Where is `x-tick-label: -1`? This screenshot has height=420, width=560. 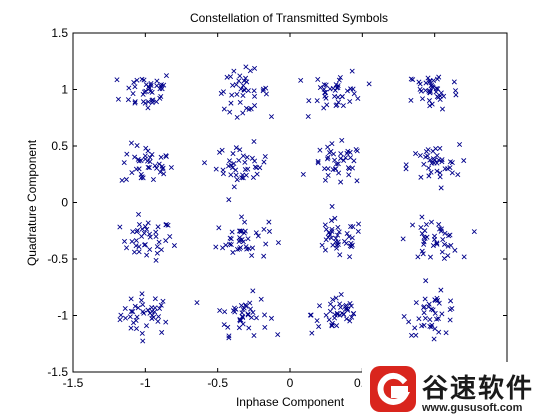
x-tick-label: -1 is located at coordinates (145, 383).